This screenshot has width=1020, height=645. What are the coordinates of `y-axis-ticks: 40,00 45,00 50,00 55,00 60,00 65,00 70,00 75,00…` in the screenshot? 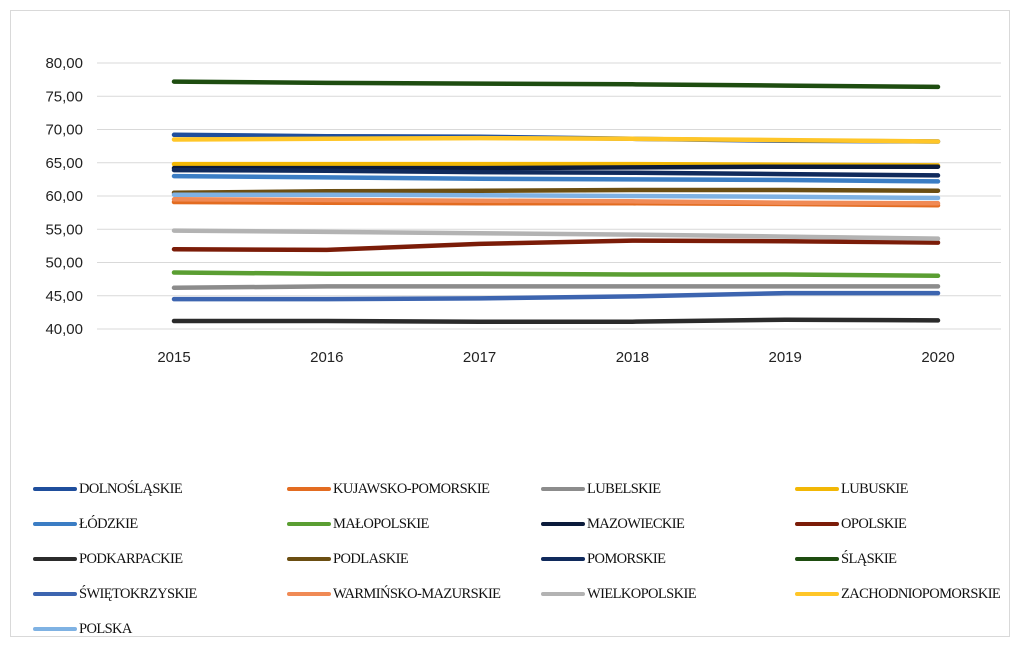 It's located at (64, 196).